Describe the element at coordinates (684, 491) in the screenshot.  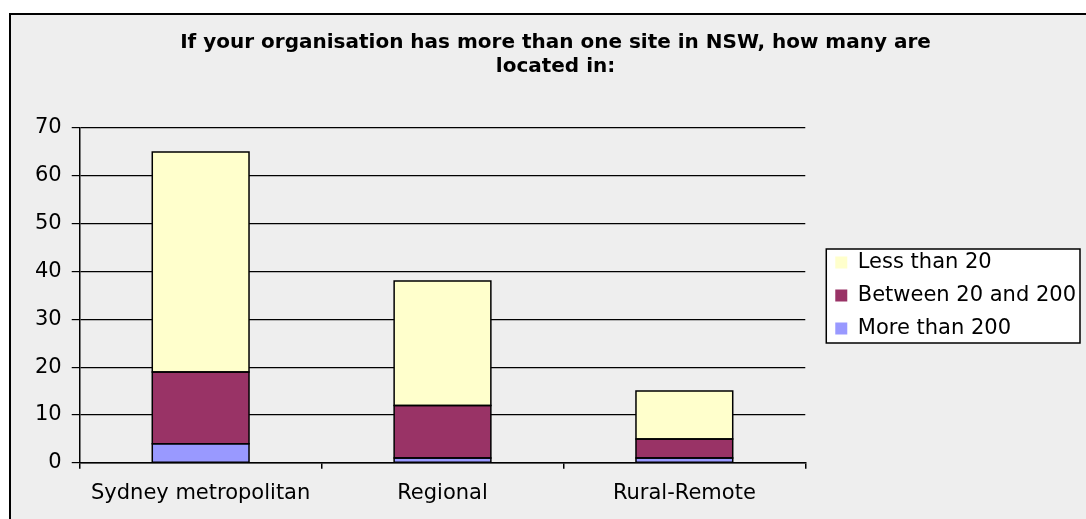
I see `x-tick-label: Rural-Remote` at that location.